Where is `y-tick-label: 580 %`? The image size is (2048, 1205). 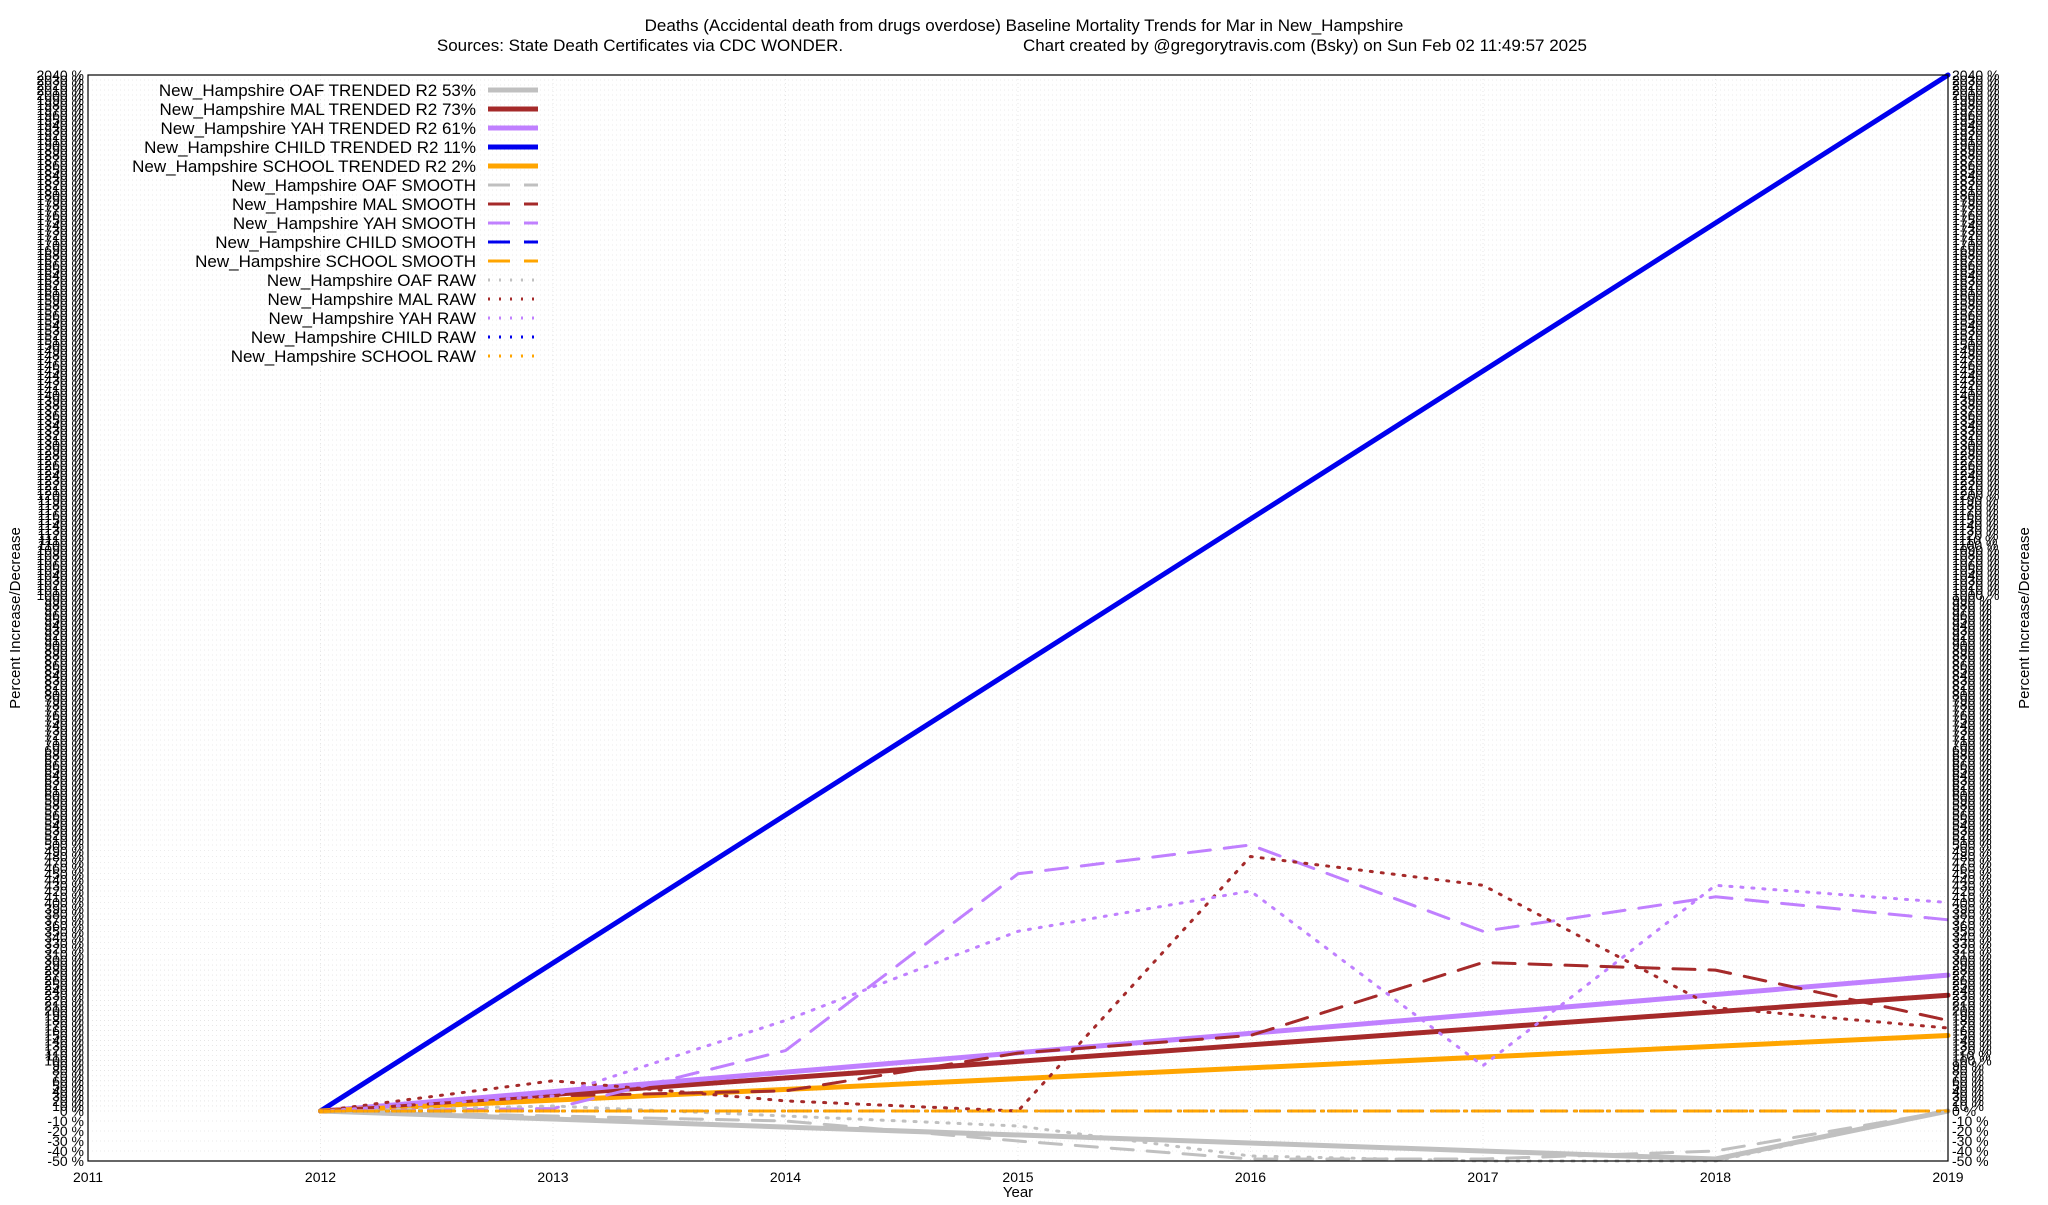
y-tick-label: 580 % is located at coordinates (64, 805).